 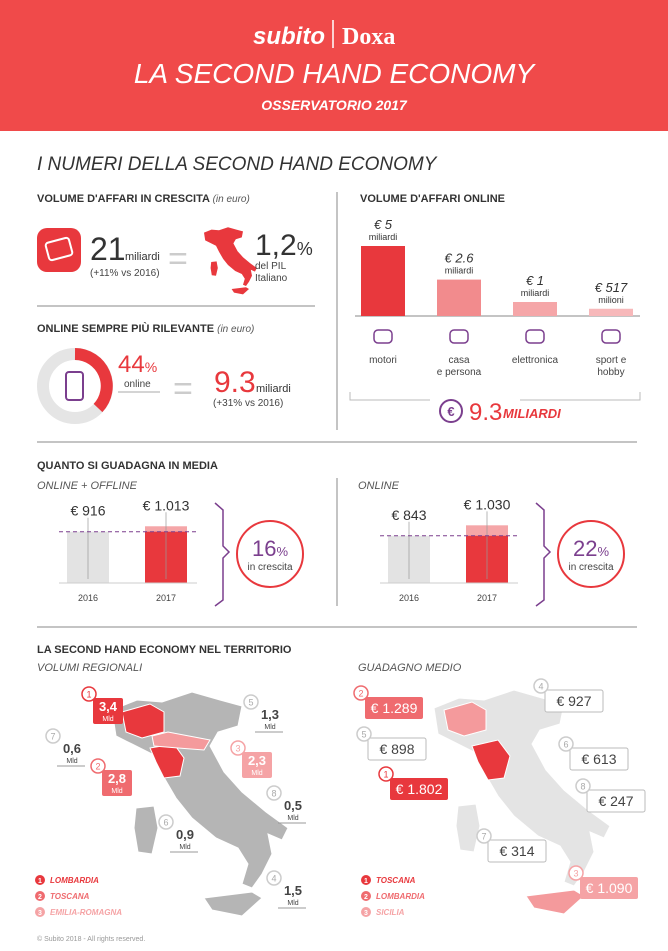 What do you see at coordinates (276, 245) in the screenshot?
I see `pil-number: 1,2` at bounding box center [276, 245].